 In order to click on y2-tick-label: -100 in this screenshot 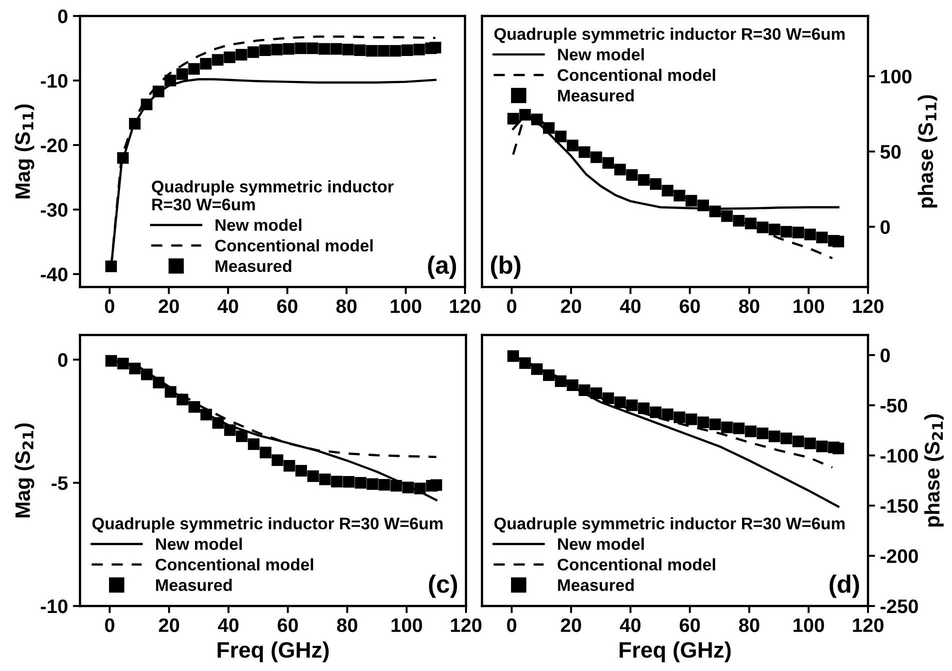, I will do `click(899, 455)`.